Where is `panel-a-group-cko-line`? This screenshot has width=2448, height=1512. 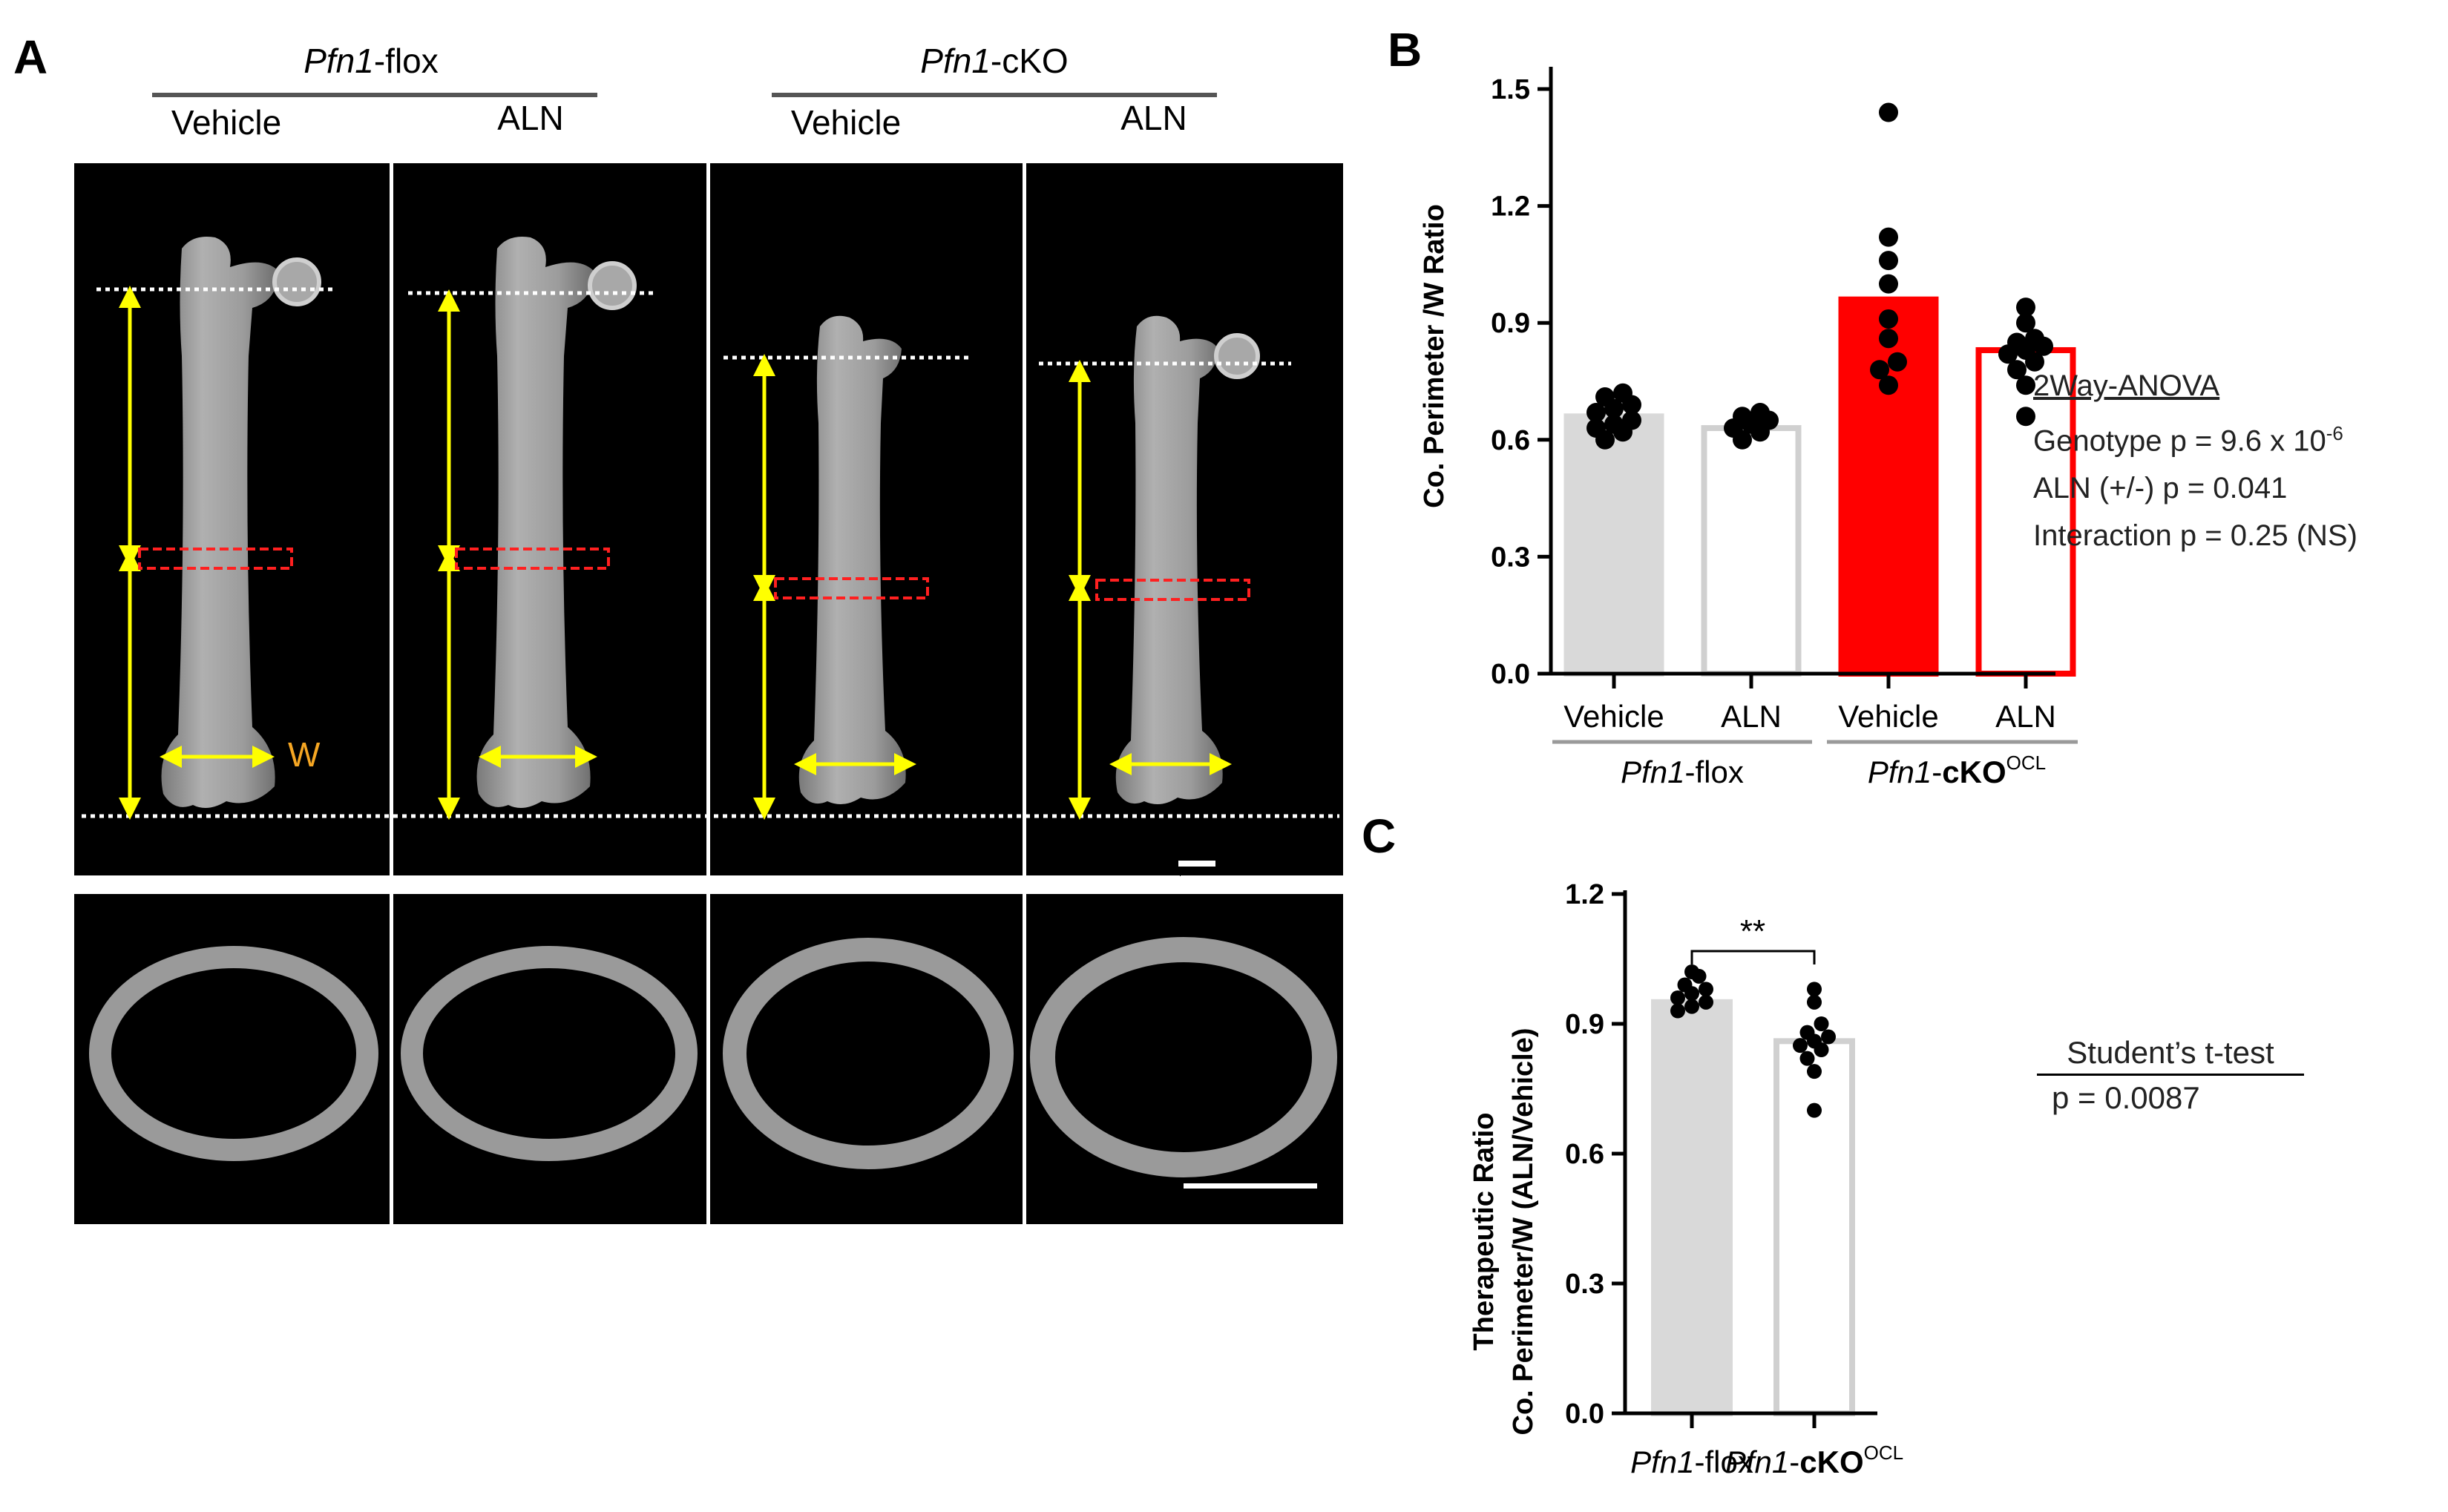 panel-a-group-cko-line is located at coordinates (994, 95).